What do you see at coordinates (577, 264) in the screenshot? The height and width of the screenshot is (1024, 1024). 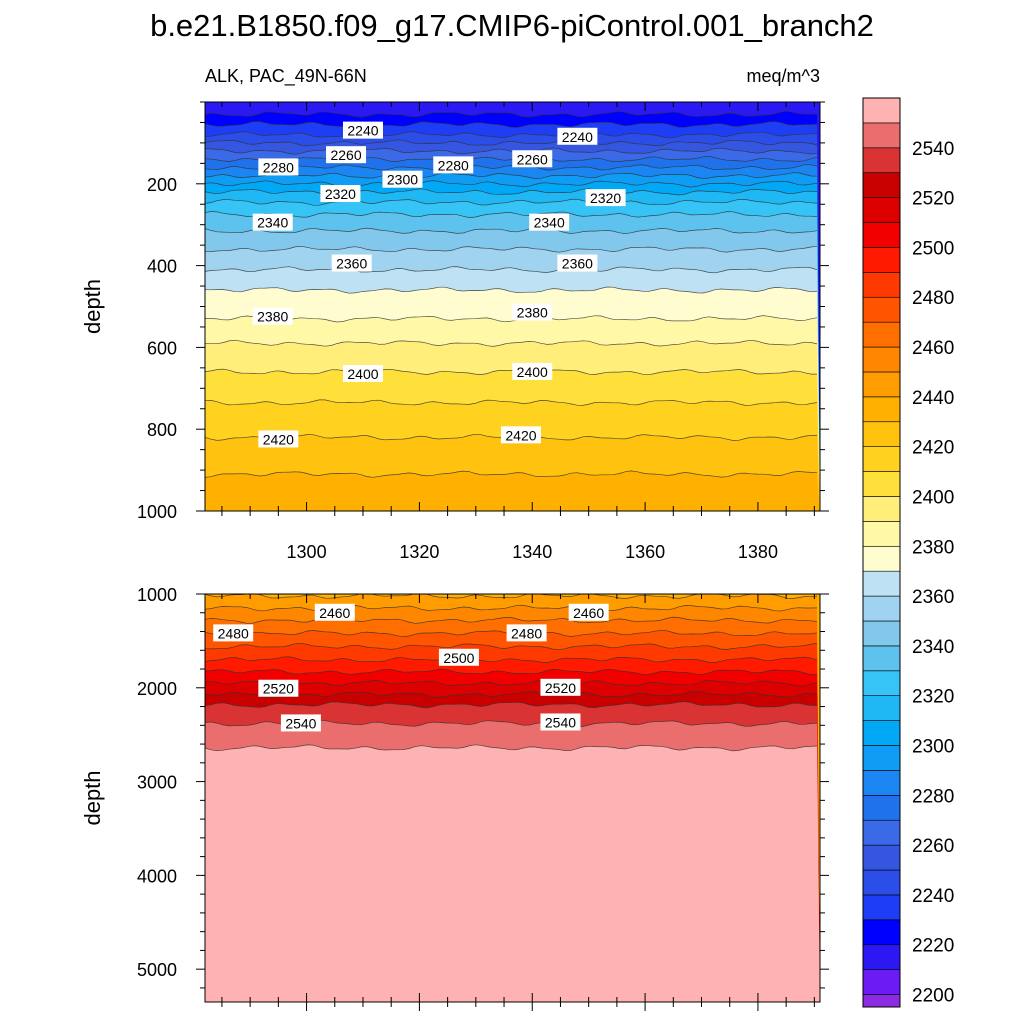 I see `svg-text: 2360` at bounding box center [577, 264].